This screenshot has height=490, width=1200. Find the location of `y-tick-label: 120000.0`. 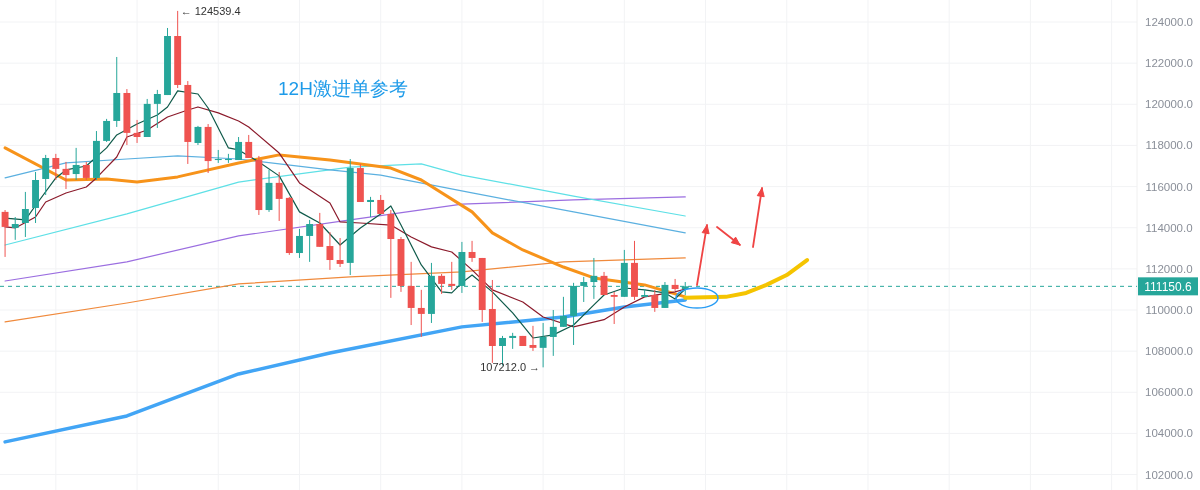

y-tick-label: 120000.0 is located at coordinates (1169, 104).